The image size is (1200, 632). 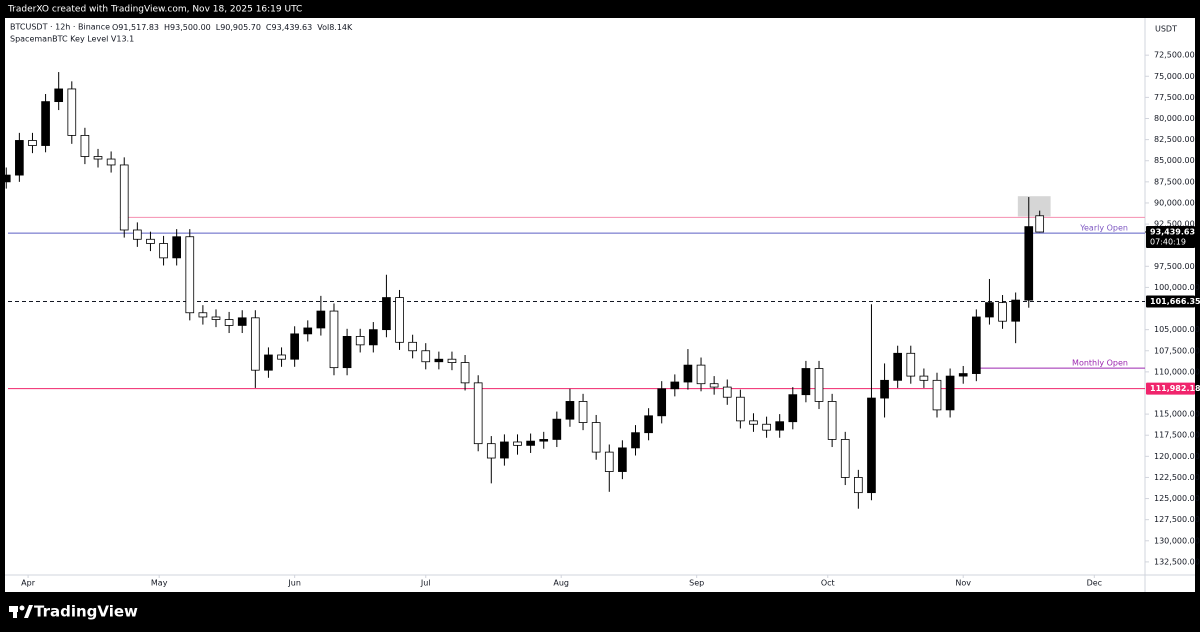 I want to click on x-tick-label: Nov, so click(x=963, y=583).